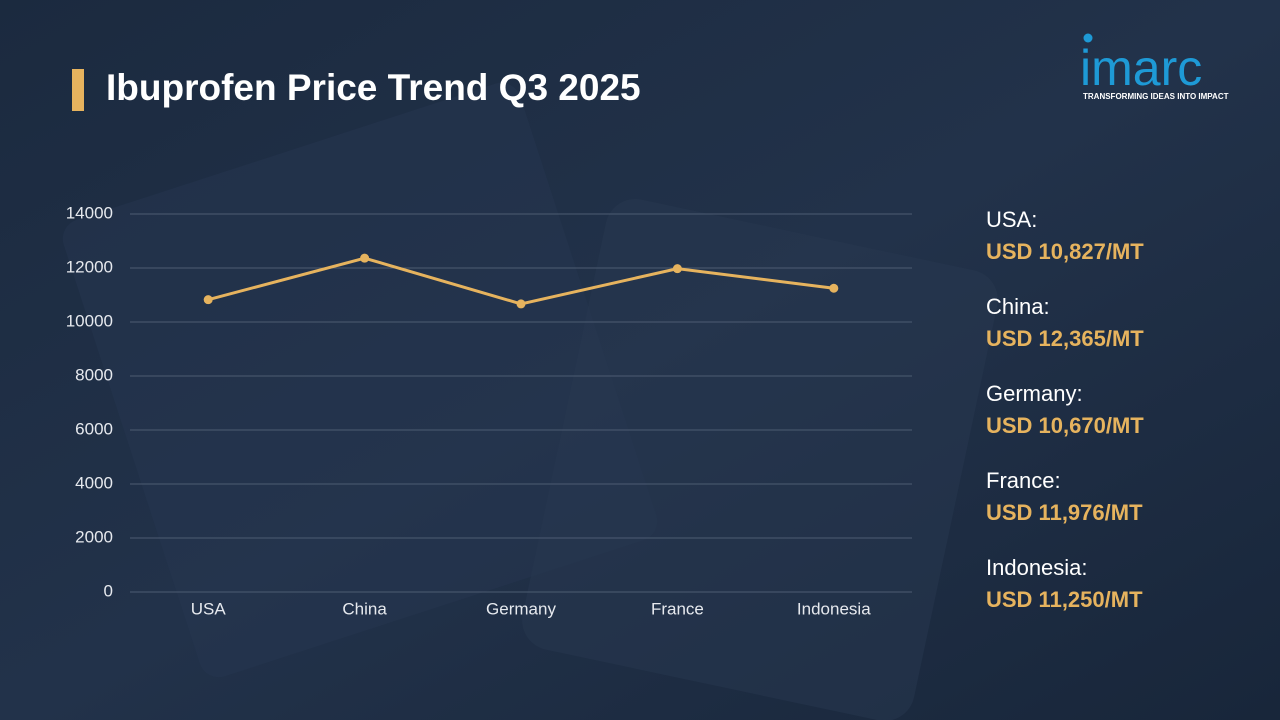  What do you see at coordinates (1065, 425) in the screenshot?
I see `price-label: USD 10,670/MT` at bounding box center [1065, 425].